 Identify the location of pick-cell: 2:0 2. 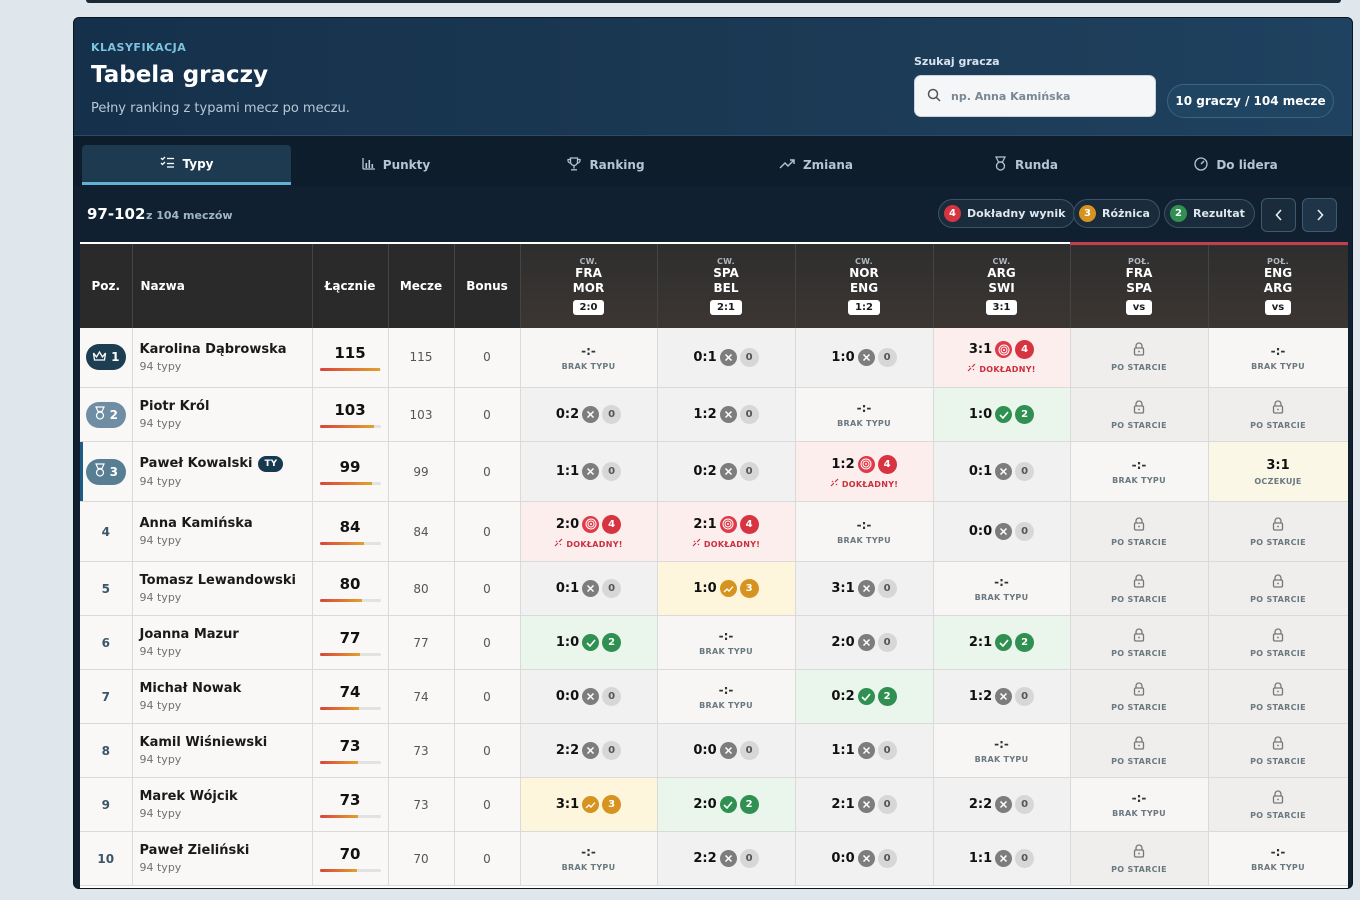
(726, 804).